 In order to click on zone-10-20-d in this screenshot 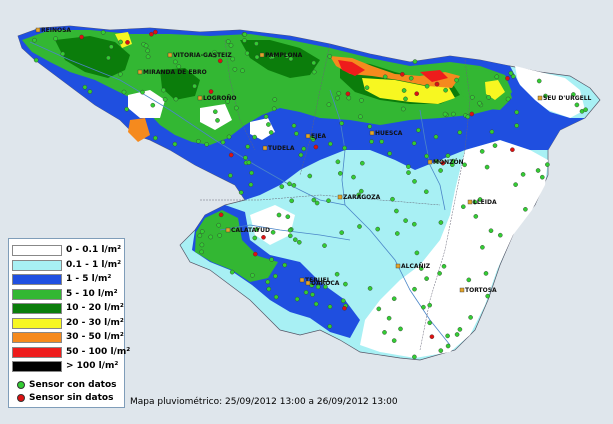, I will do `click(180, 84)`.